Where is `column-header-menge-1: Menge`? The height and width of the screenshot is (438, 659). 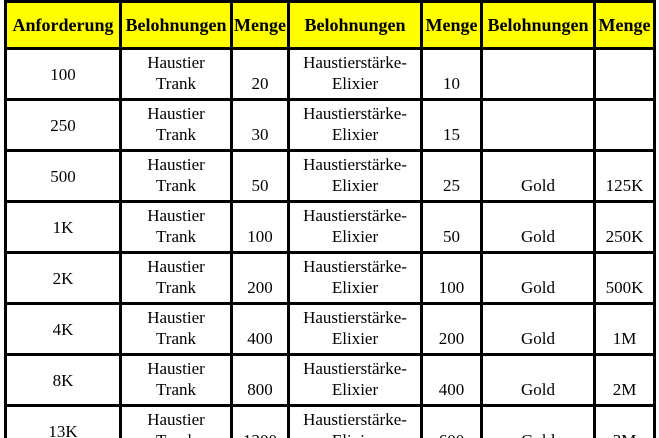
column-header-menge-1: Menge is located at coordinates (260, 25).